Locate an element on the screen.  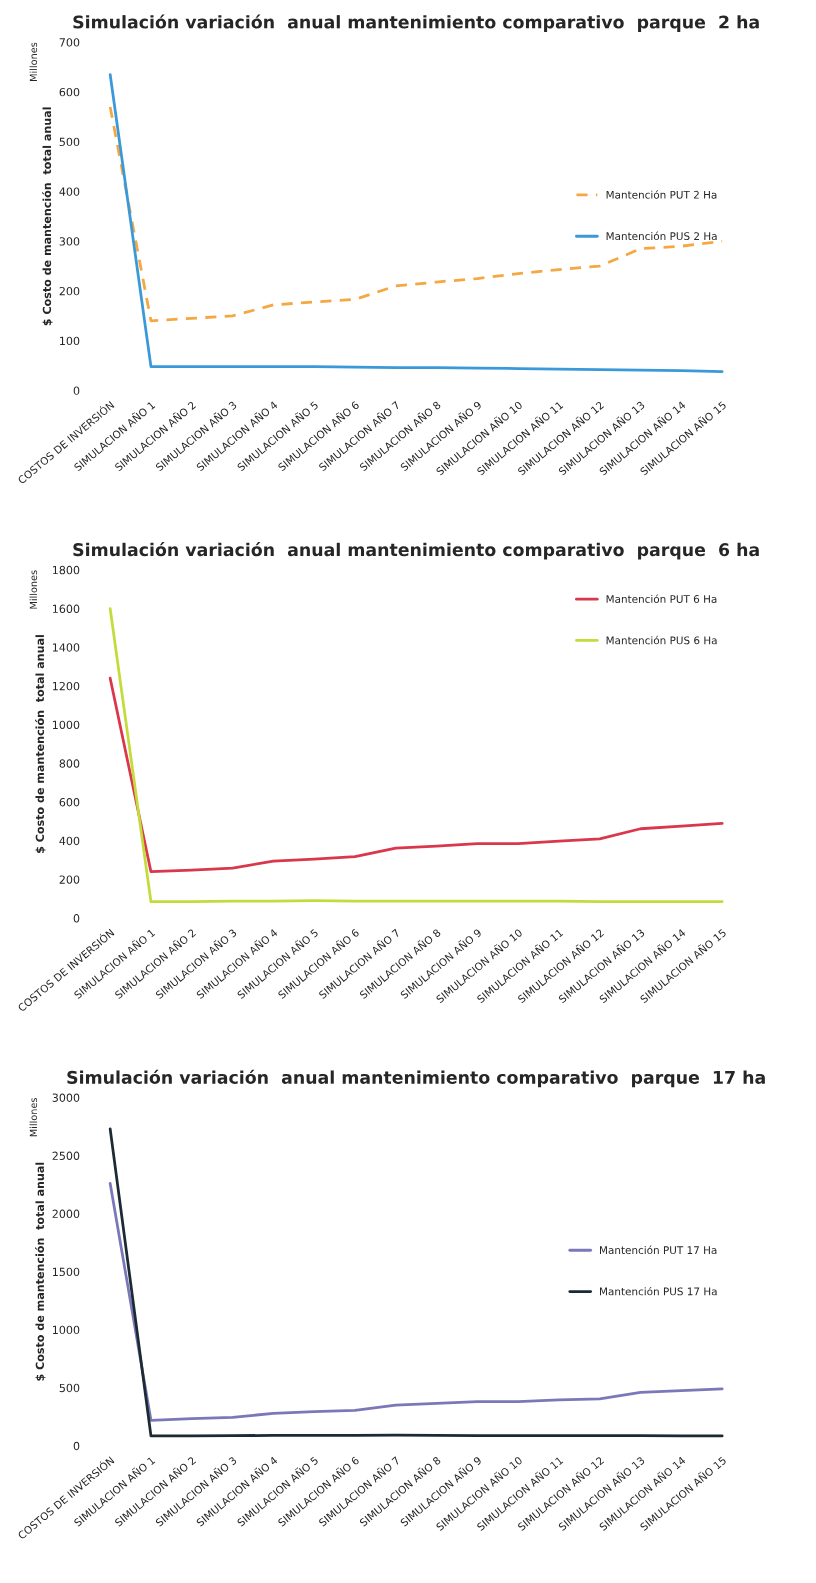
legend-label: Mantención PUT 6 Ha is located at coordinates (661, 598).